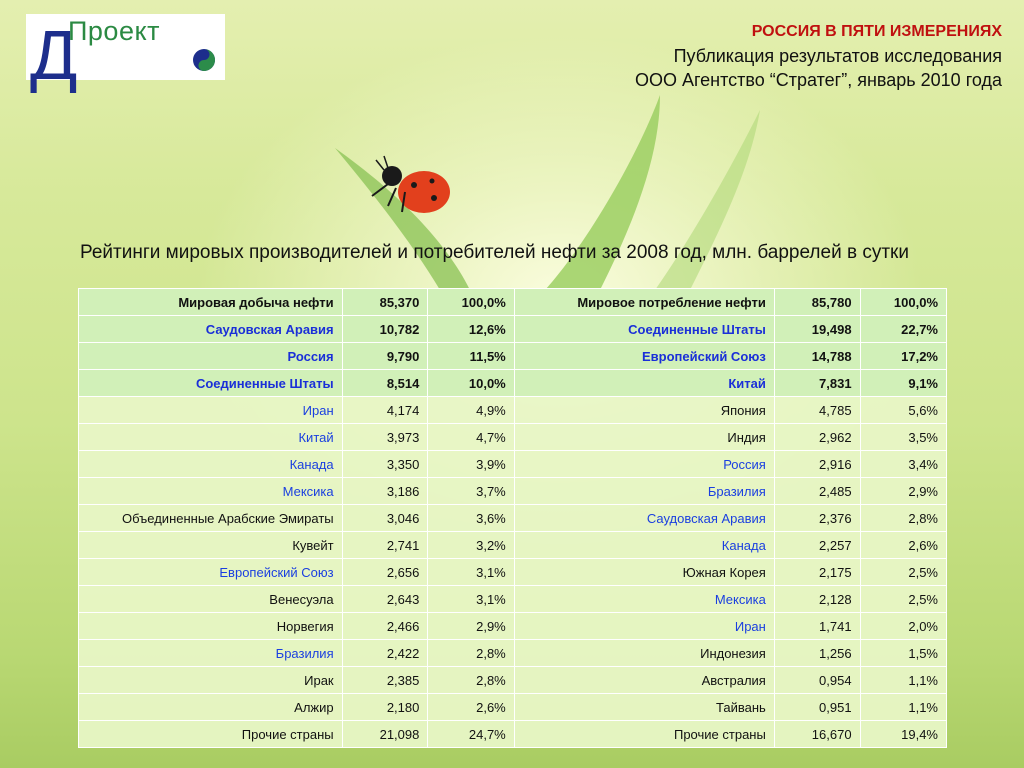 Image resolution: width=1024 pixels, height=768 pixels. I want to click on consumption-value: 2,128, so click(817, 599).